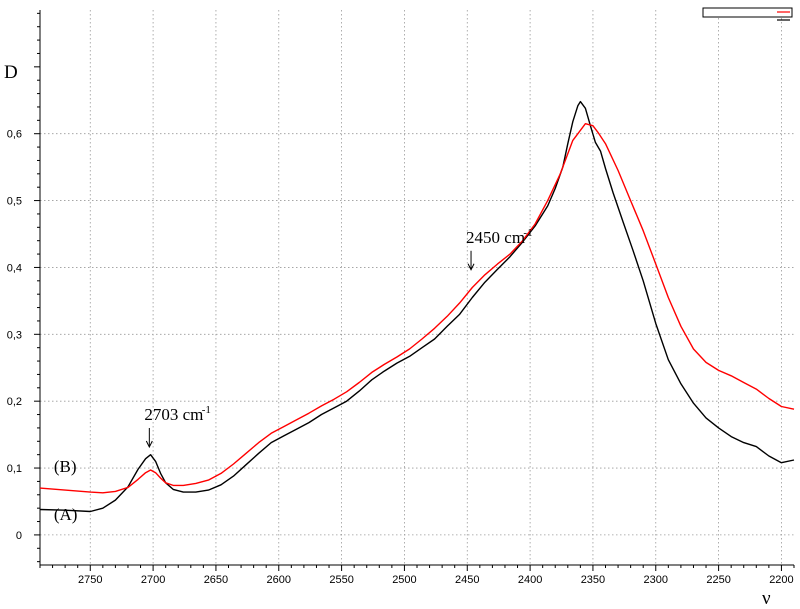  I want to click on x-tick-label: 2750, so click(90, 580).